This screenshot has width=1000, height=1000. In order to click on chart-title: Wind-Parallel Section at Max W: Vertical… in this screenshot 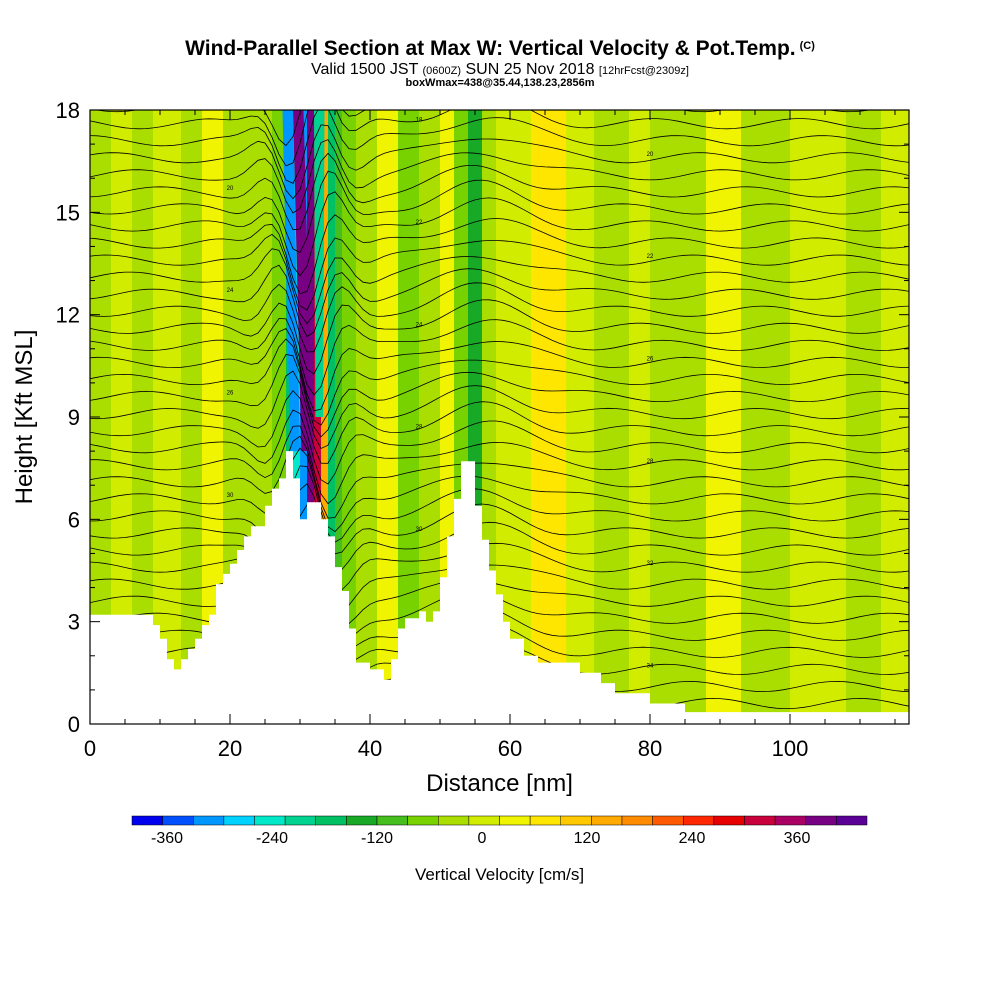, I will do `click(500, 49)`.